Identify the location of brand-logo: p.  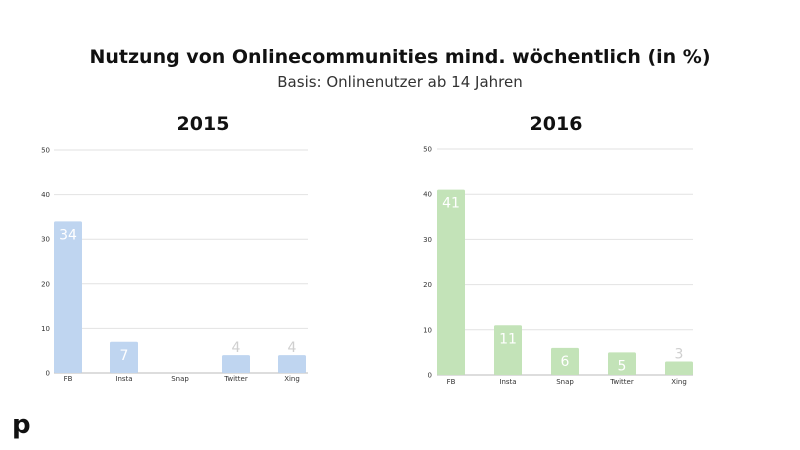
(21, 425).